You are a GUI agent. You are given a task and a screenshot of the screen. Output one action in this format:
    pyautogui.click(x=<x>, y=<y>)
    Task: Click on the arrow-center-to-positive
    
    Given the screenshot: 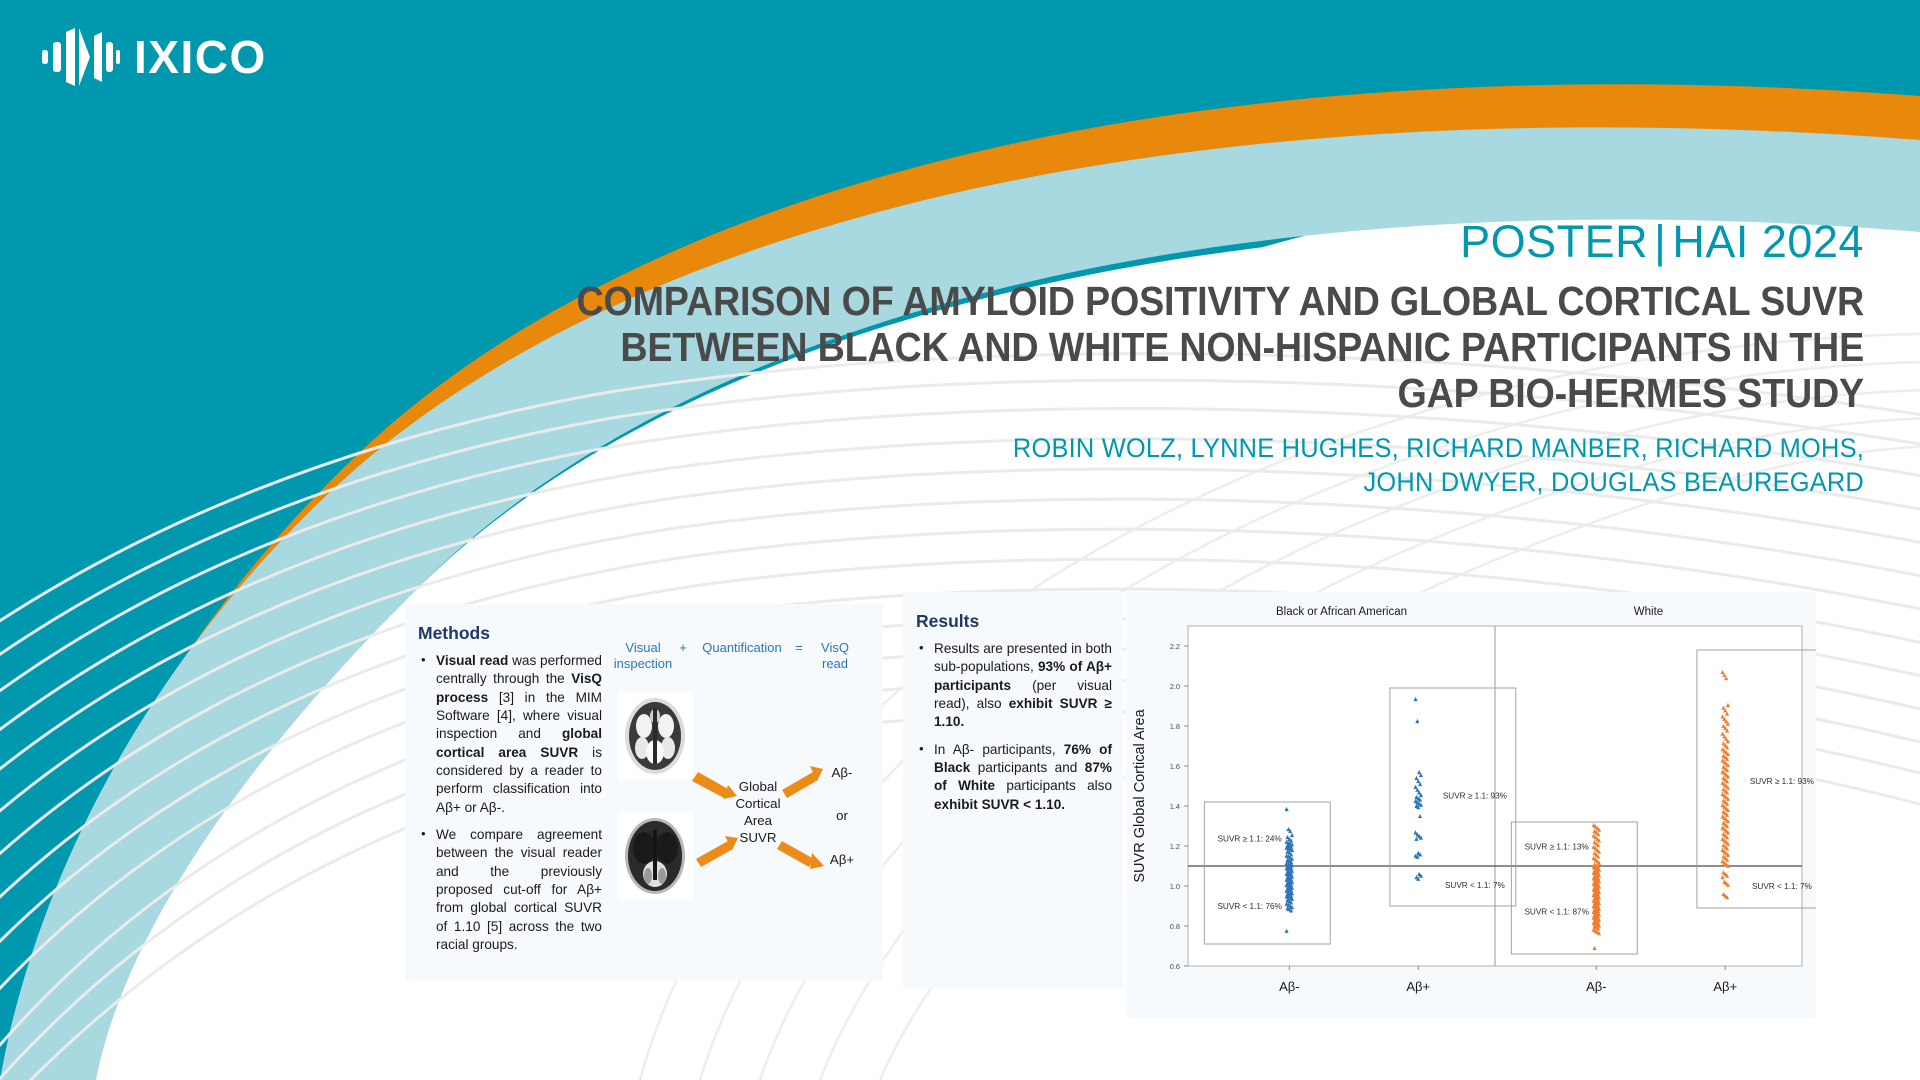 What is the action you would take?
    pyautogui.click(x=795, y=854)
    